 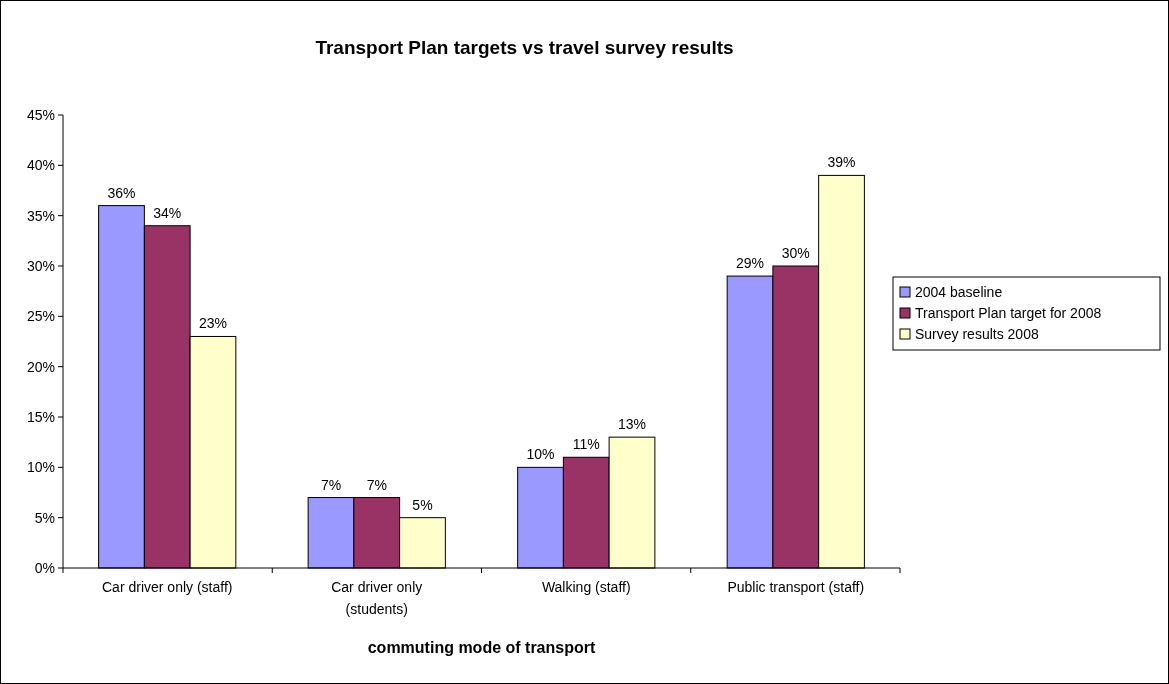 What do you see at coordinates (40, 265) in the screenshot?
I see `y-tick-label: 30%` at bounding box center [40, 265].